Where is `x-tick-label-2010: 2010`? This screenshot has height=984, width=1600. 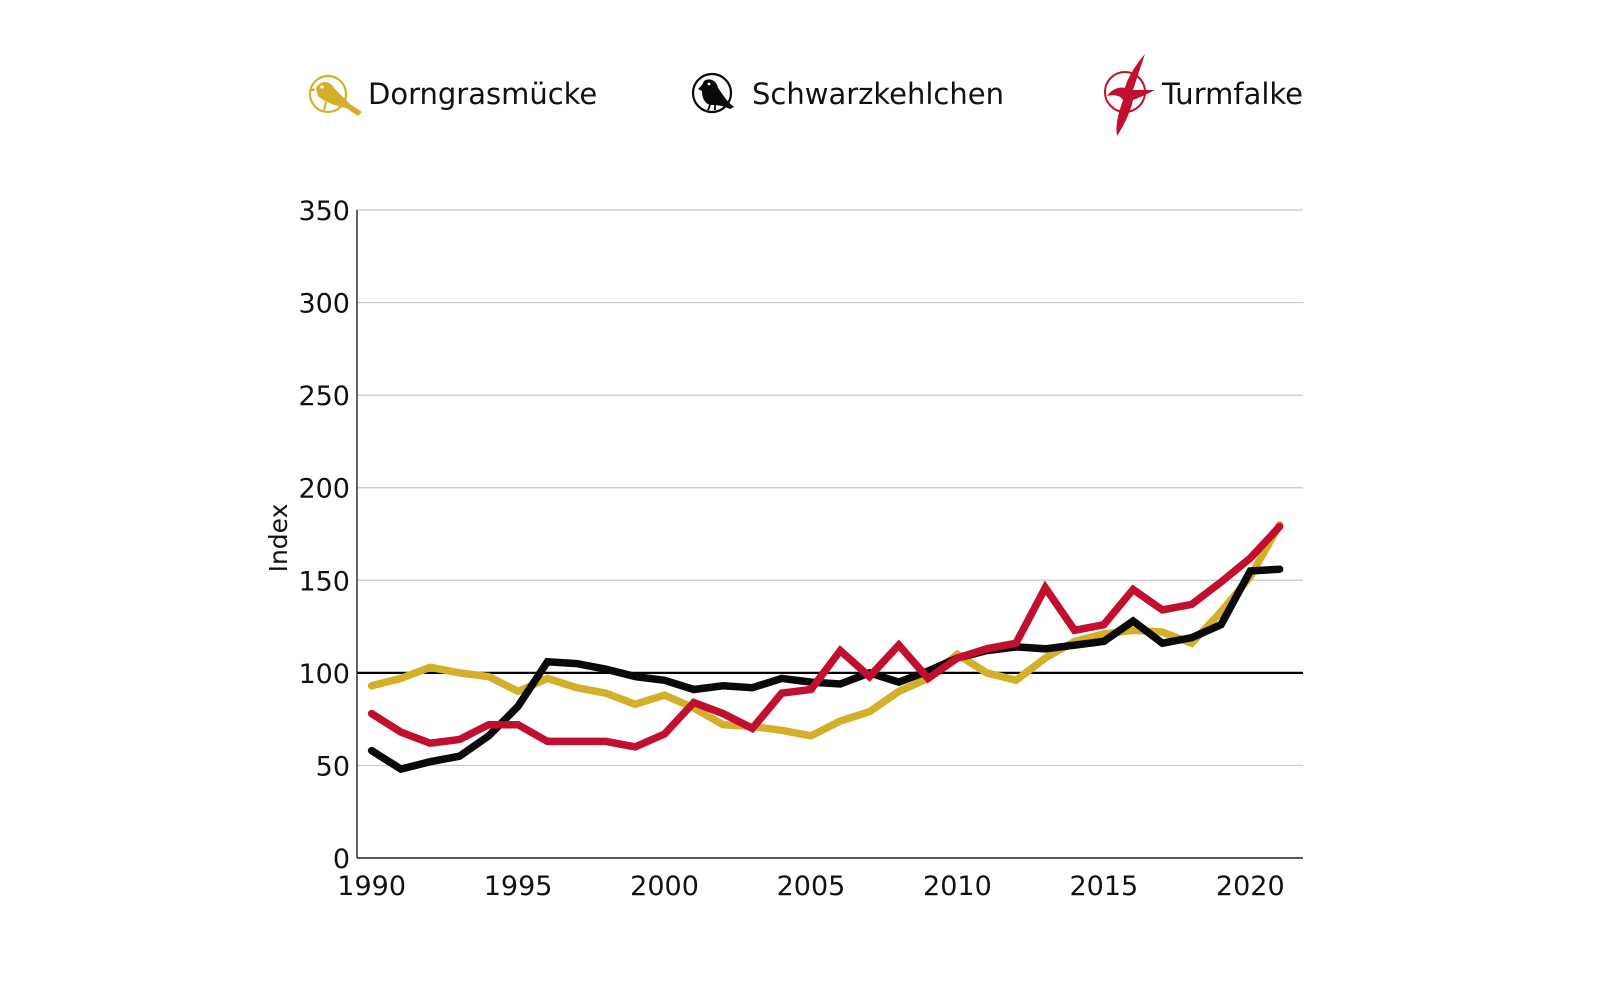 x-tick-label-2010: 2010 is located at coordinates (957, 886).